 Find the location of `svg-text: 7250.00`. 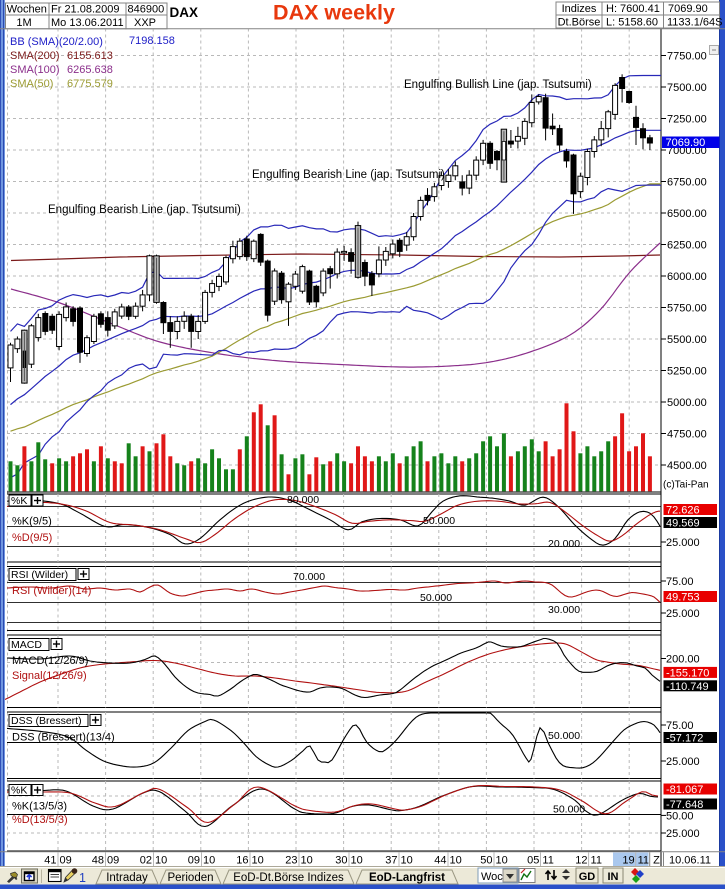

svg-text: 7250.00 is located at coordinates (687, 120).